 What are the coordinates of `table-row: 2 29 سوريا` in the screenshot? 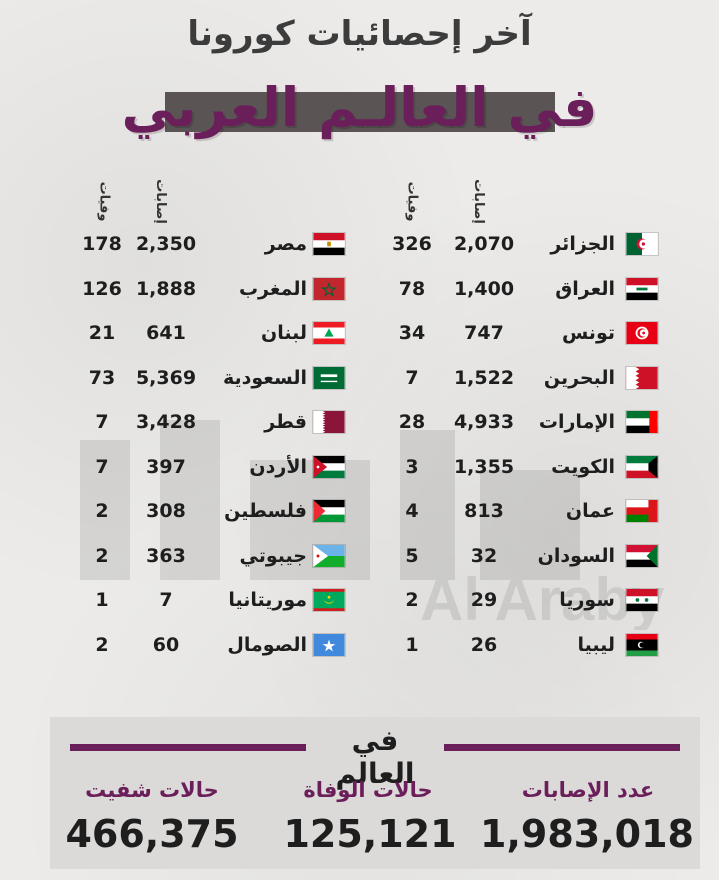 It's located at (359, 600).